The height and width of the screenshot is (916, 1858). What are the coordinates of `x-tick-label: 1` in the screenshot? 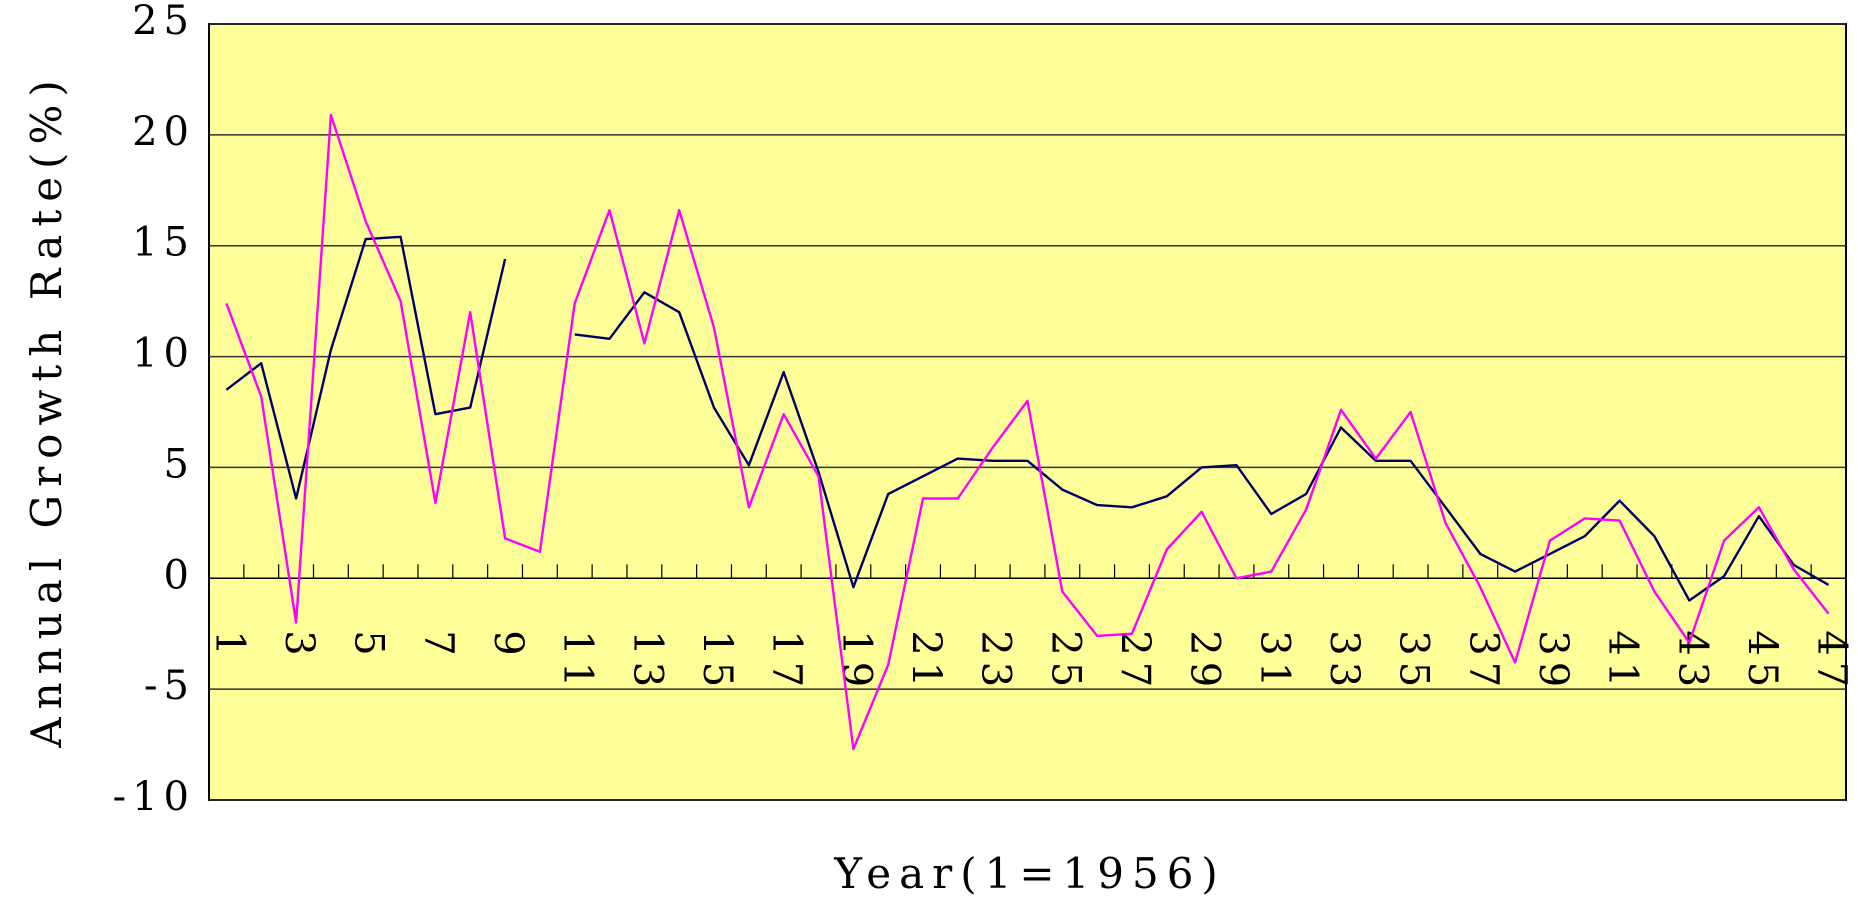 It's located at (229, 645).